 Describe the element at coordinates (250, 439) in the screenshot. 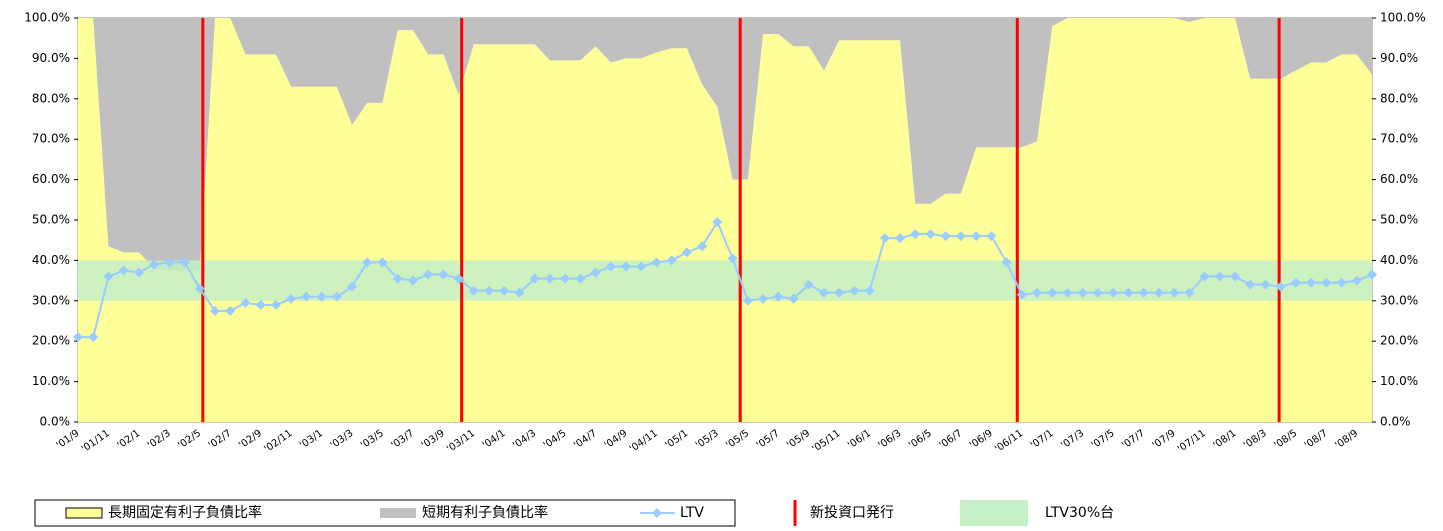

I see `x-tick-label: '02/9` at that location.